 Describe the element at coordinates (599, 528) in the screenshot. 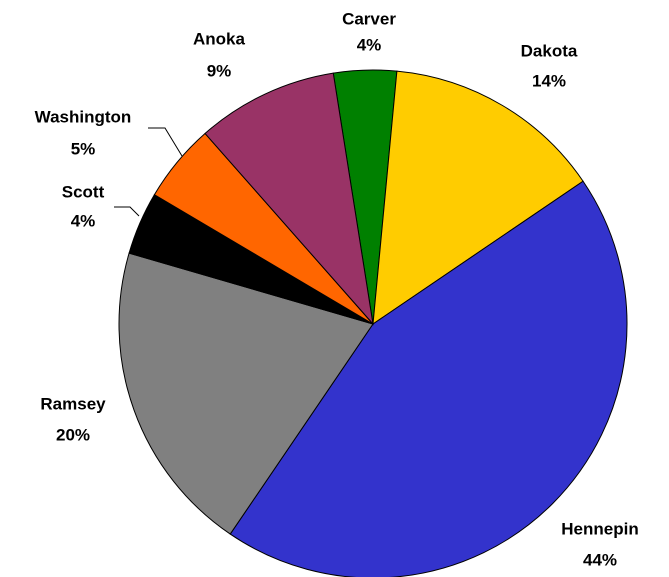

I see `slice-label: Hennepin` at that location.